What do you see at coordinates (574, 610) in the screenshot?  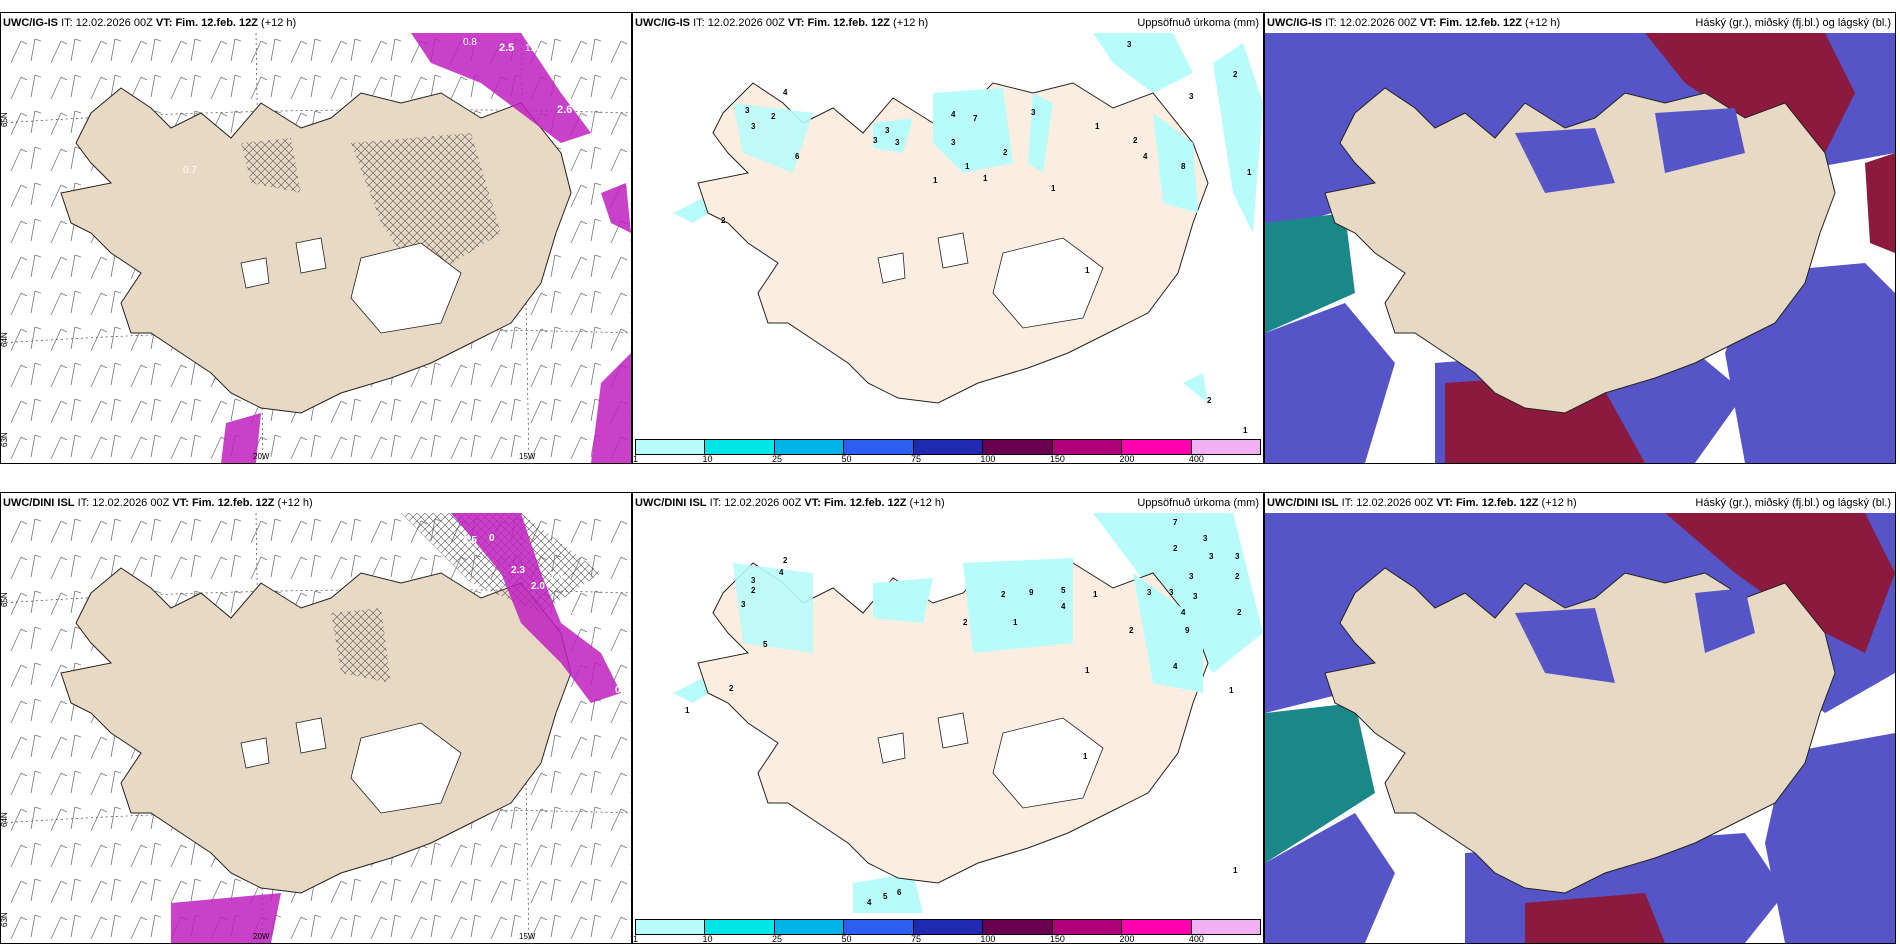 I see `svg-text: 1.9` at bounding box center [574, 610].